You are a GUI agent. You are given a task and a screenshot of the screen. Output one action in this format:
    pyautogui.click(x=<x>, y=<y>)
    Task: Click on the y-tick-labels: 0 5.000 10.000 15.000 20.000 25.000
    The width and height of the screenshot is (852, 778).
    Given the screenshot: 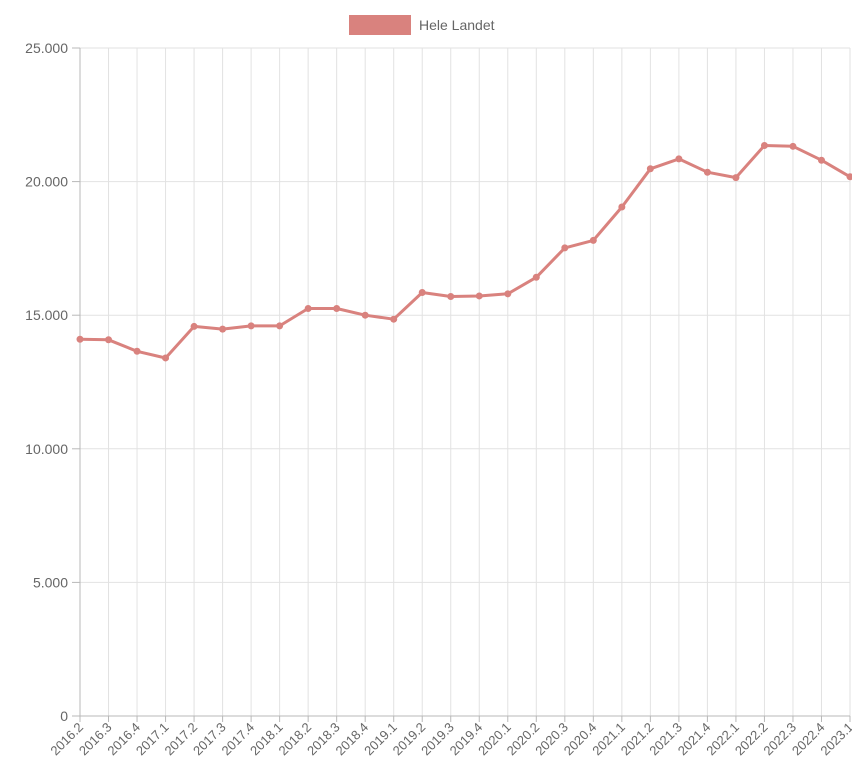 What is the action you would take?
    pyautogui.click(x=46, y=382)
    